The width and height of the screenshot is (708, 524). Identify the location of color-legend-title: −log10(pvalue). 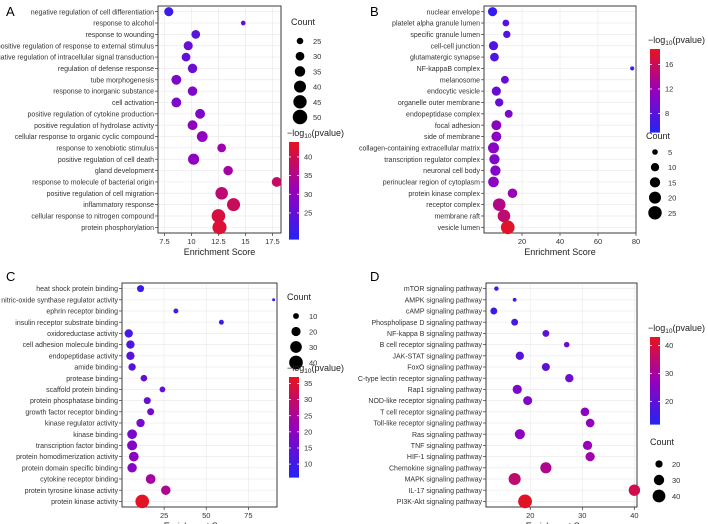
(676, 41).